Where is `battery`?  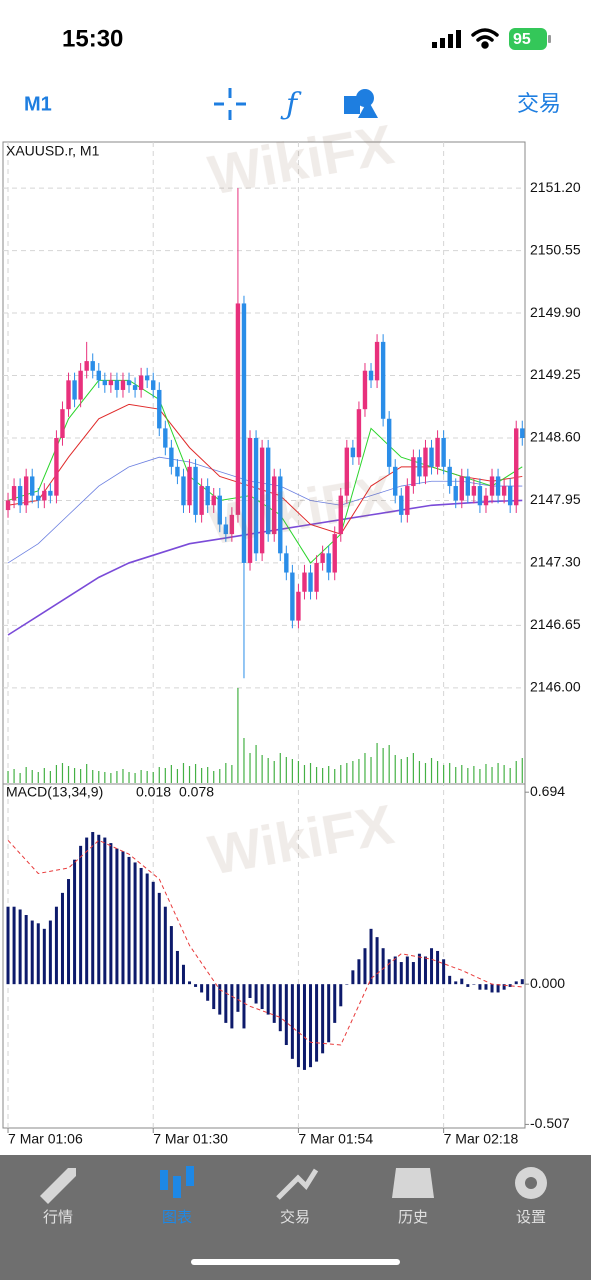 battery is located at coordinates (528, 39).